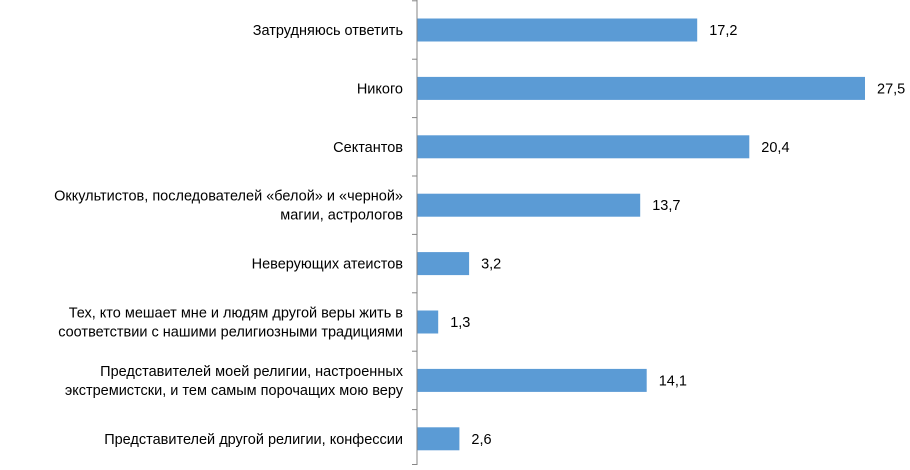  What do you see at coordinates (491, 265) in the screenshot?
I see `data-label: 3,2` at bounding box center [491, 265].